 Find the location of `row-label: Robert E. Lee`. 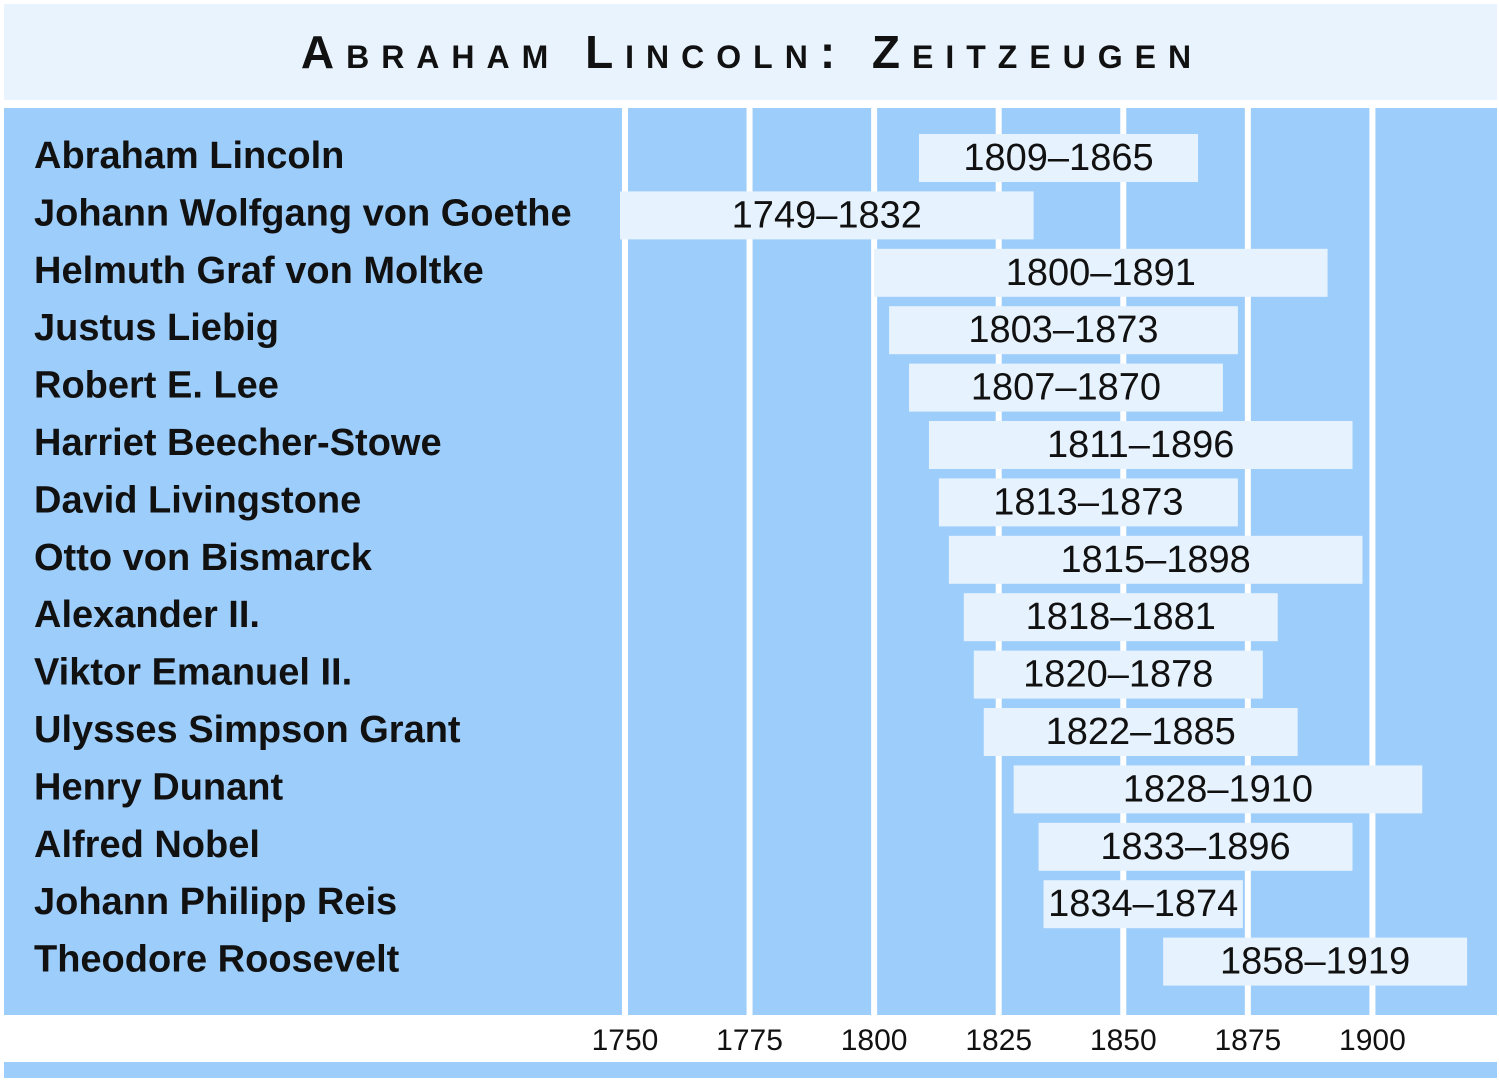

row-label: Robert E. Lee is located at coordinates (156, 386).